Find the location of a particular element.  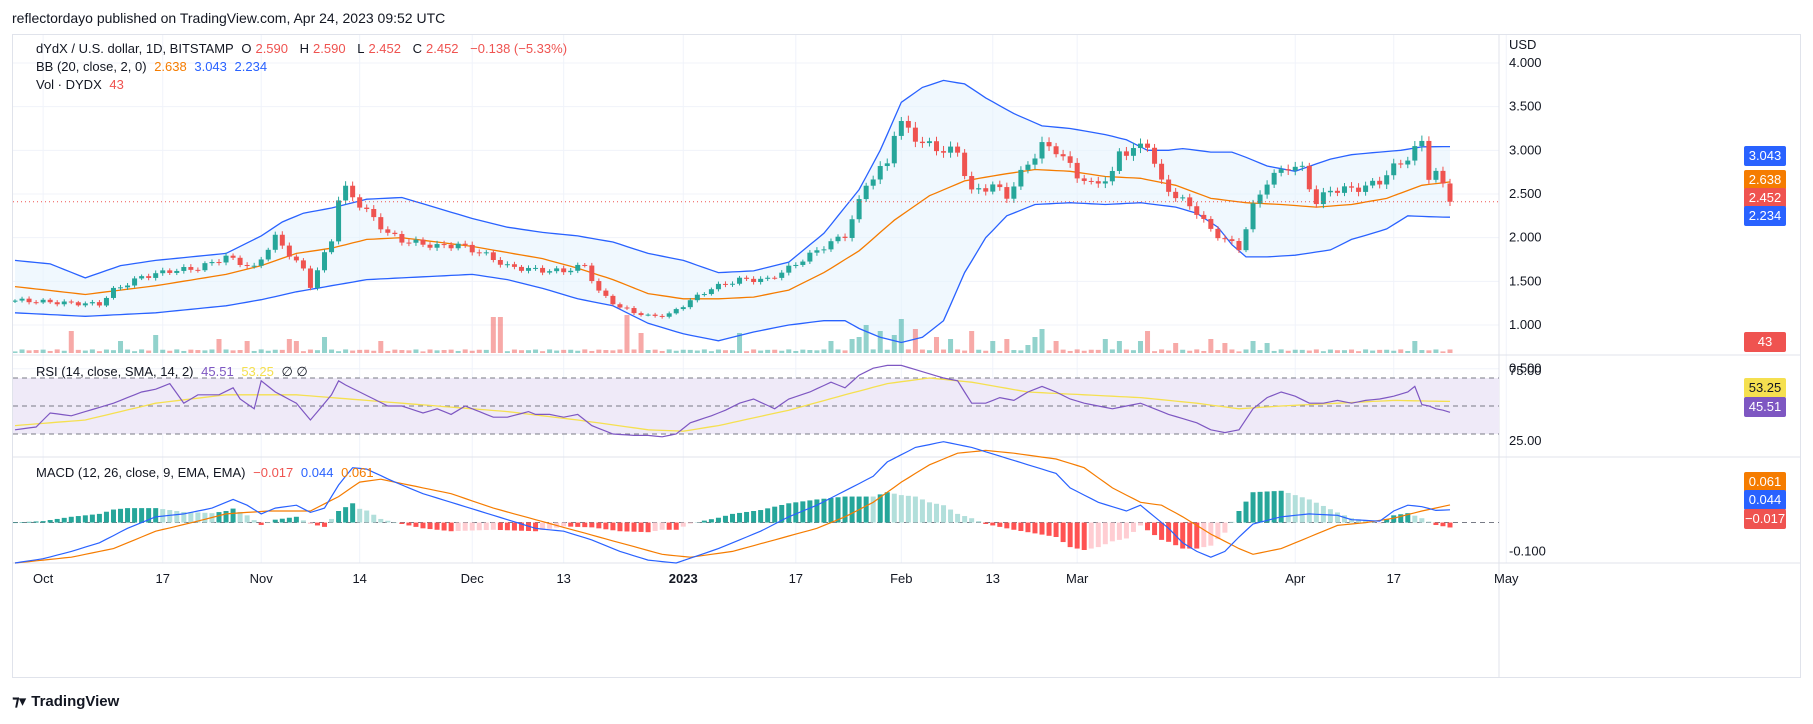

bb-lower-value: 2.234 is located at coordinates (251, 66).